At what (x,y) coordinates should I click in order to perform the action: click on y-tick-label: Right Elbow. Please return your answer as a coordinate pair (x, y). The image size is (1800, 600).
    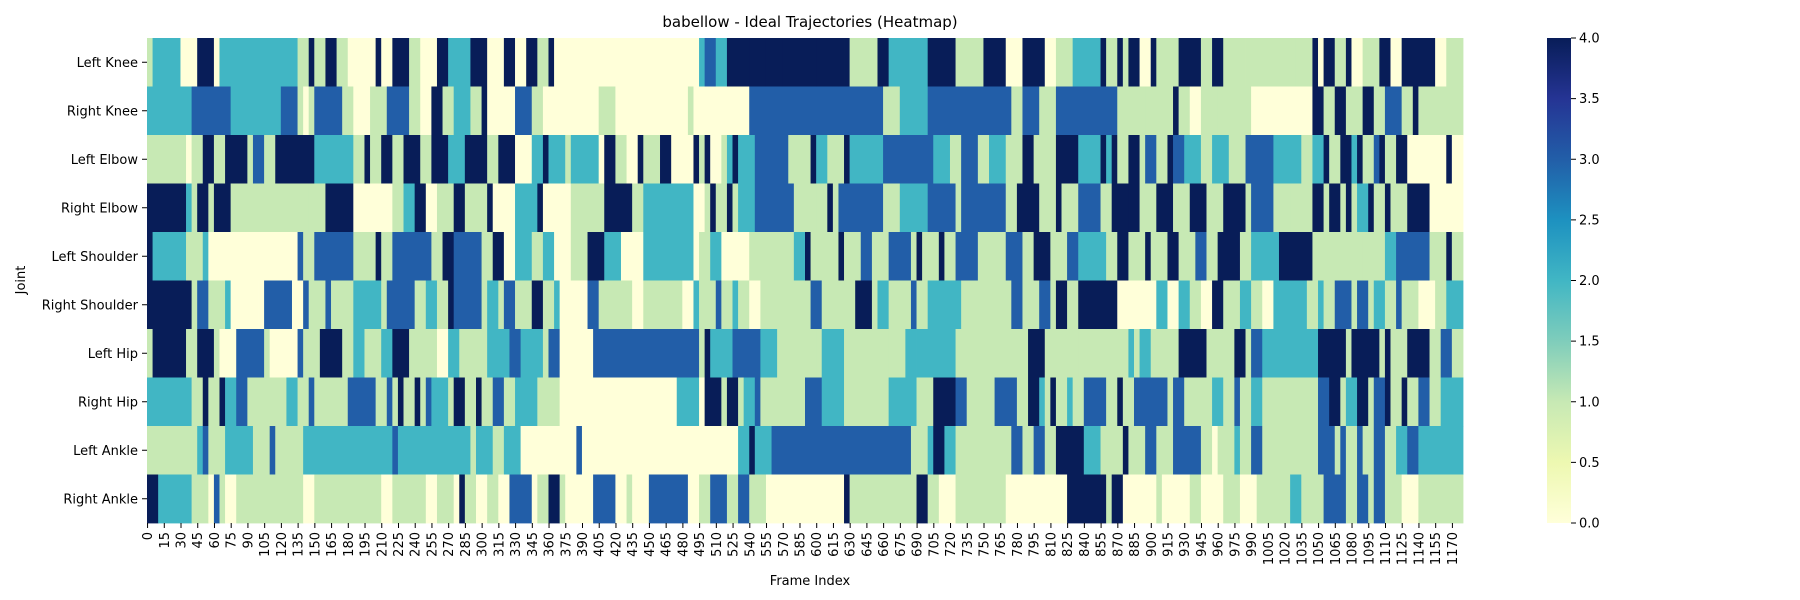
    Looking at the image, I should click on (99, 208).